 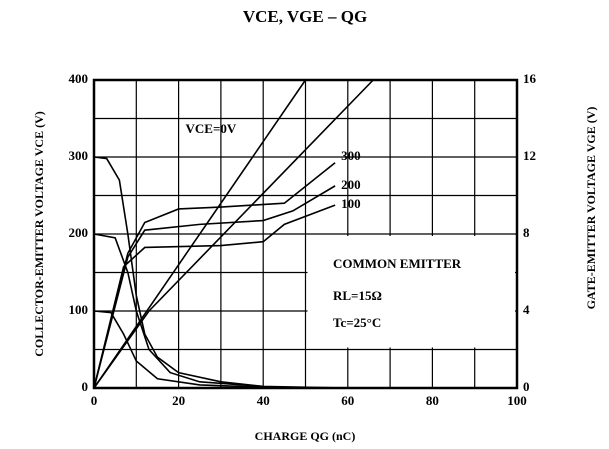 What do you see at coordinates (357, 322) in the screenshot?
I see `annotation: Tc=25°C` at bounding box center [357, 322].